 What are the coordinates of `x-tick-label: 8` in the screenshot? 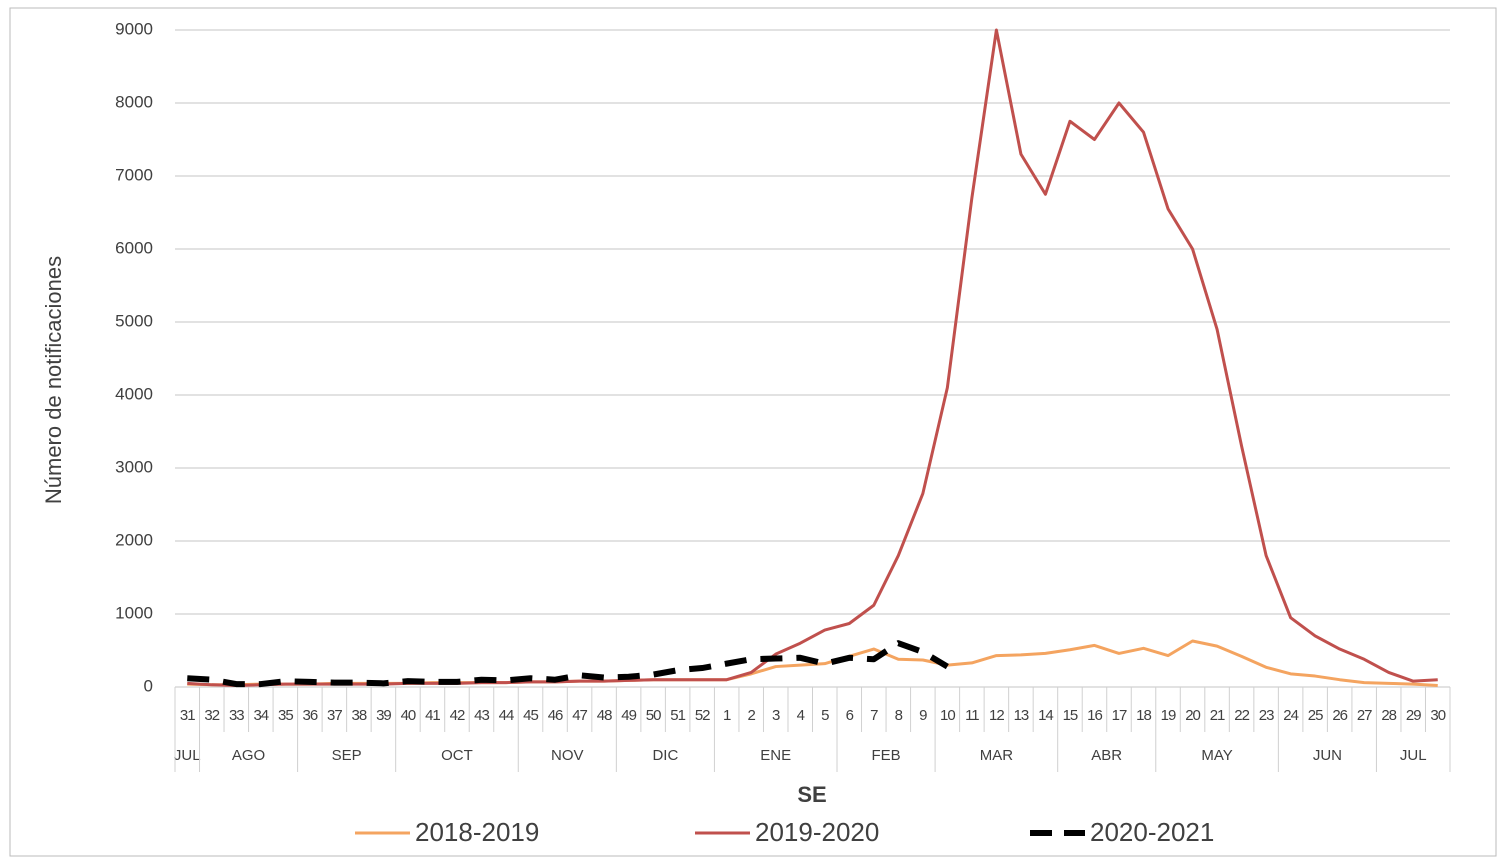 It's located at (899, 715).